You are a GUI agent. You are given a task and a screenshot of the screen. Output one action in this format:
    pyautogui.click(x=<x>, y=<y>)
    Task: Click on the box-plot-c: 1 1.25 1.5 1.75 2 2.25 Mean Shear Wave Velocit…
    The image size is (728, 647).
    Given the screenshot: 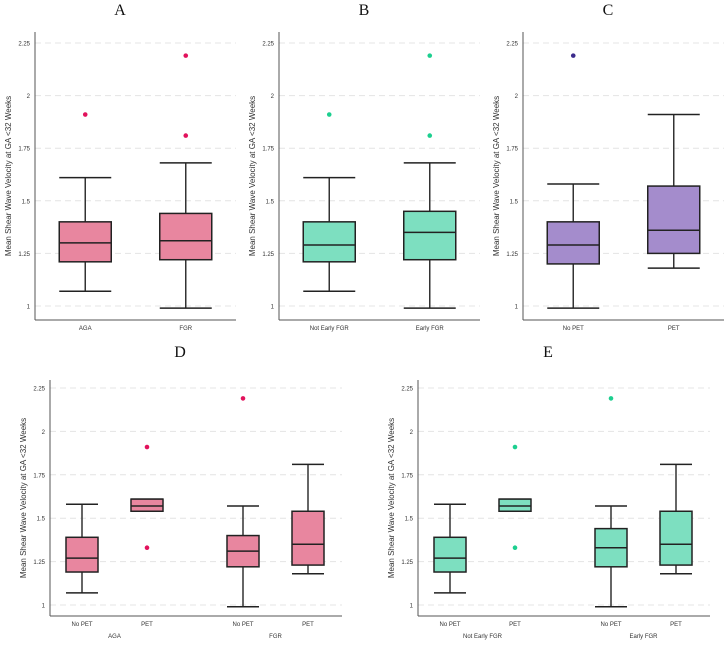 What is the action you would take?
    pyautogui.click(x=608, y=182)
    